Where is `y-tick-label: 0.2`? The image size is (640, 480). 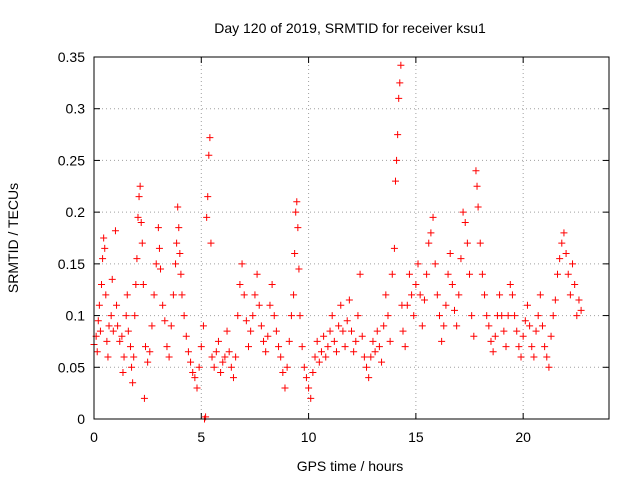
y-tick-label: 0.2 is located at coordinates (76, 212).